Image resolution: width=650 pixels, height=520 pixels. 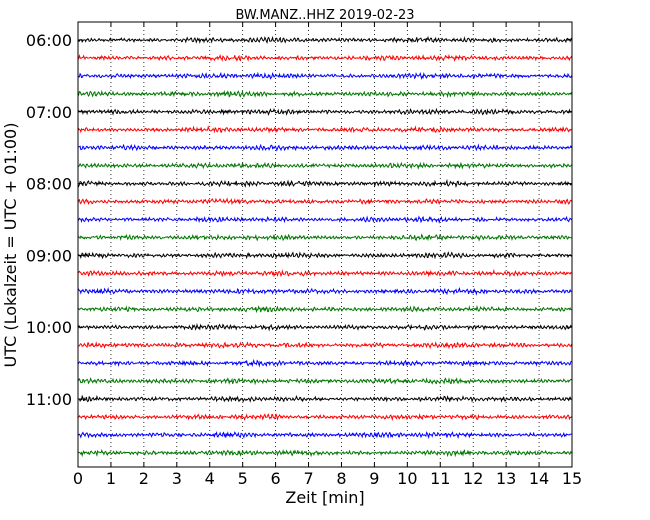 I want to click on x-tick-label-4: 4, so click(x=210, y=478).